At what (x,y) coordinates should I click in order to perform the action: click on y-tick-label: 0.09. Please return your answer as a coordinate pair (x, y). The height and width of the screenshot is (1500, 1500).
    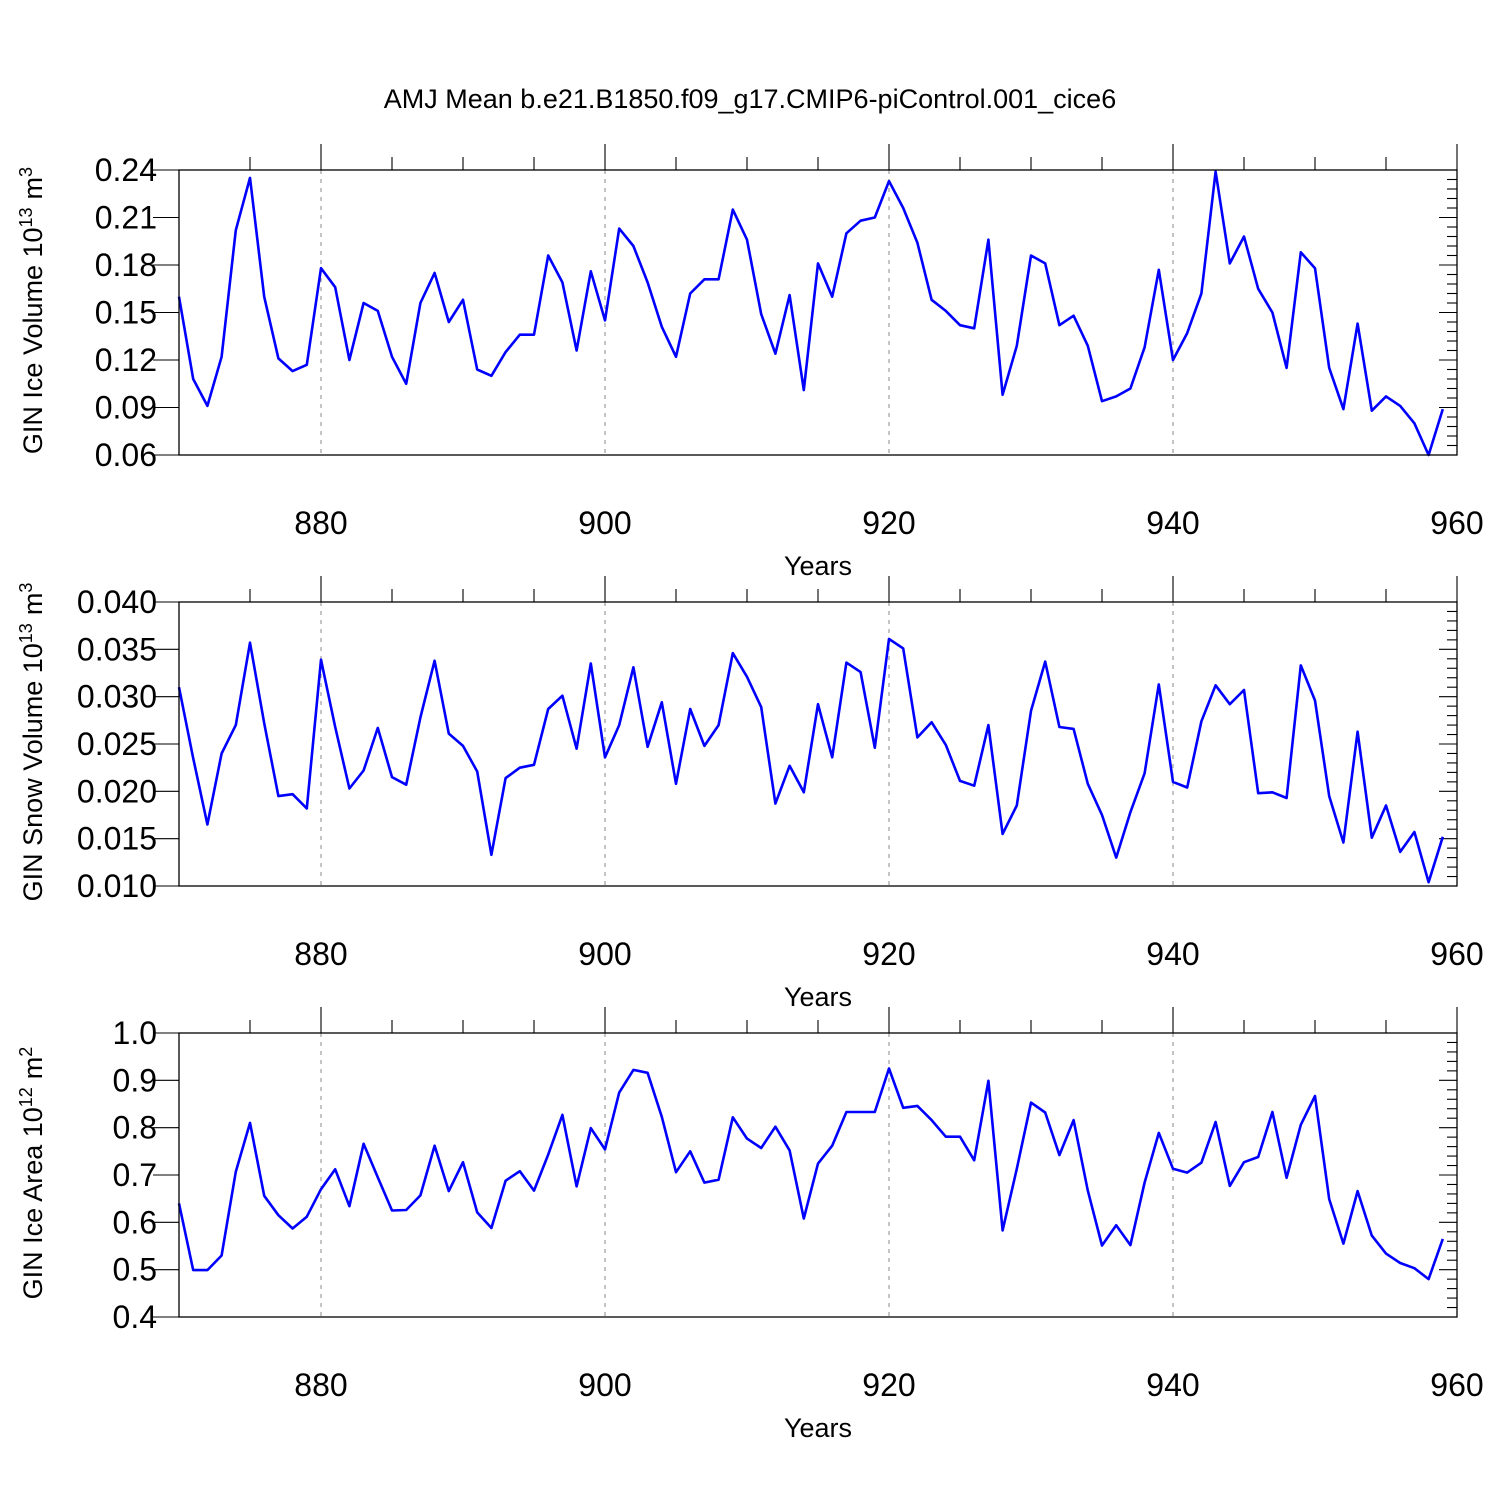
    Looking at the image, I should click on (126, 408).